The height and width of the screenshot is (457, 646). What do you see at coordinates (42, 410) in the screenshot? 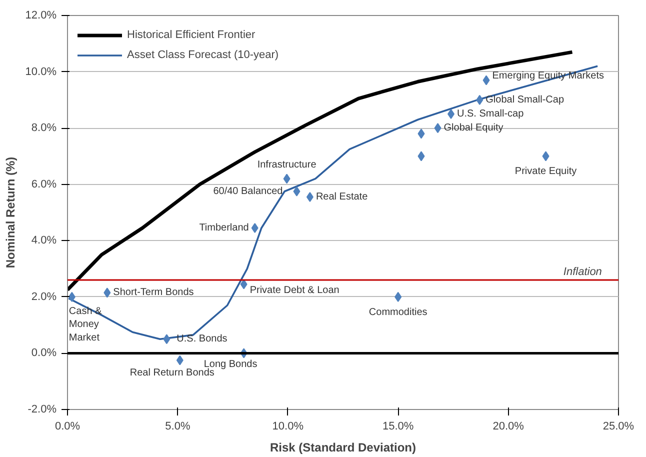
I see `y-tick-label: -2.0%` at bounding box center [42, 410].